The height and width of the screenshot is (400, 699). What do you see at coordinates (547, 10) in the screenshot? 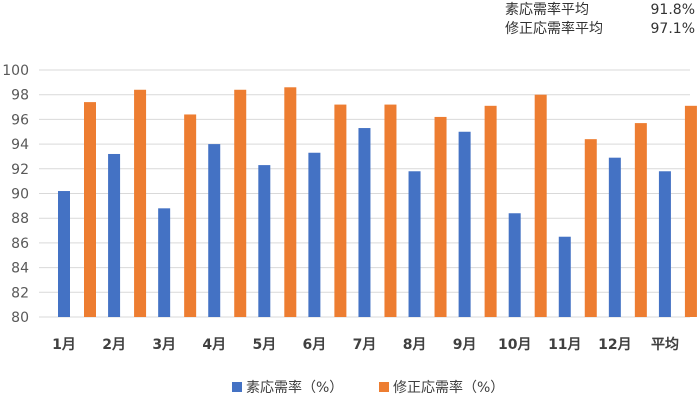
I see `summary-label: 素応需率平均` at bounding box center [547, 10].